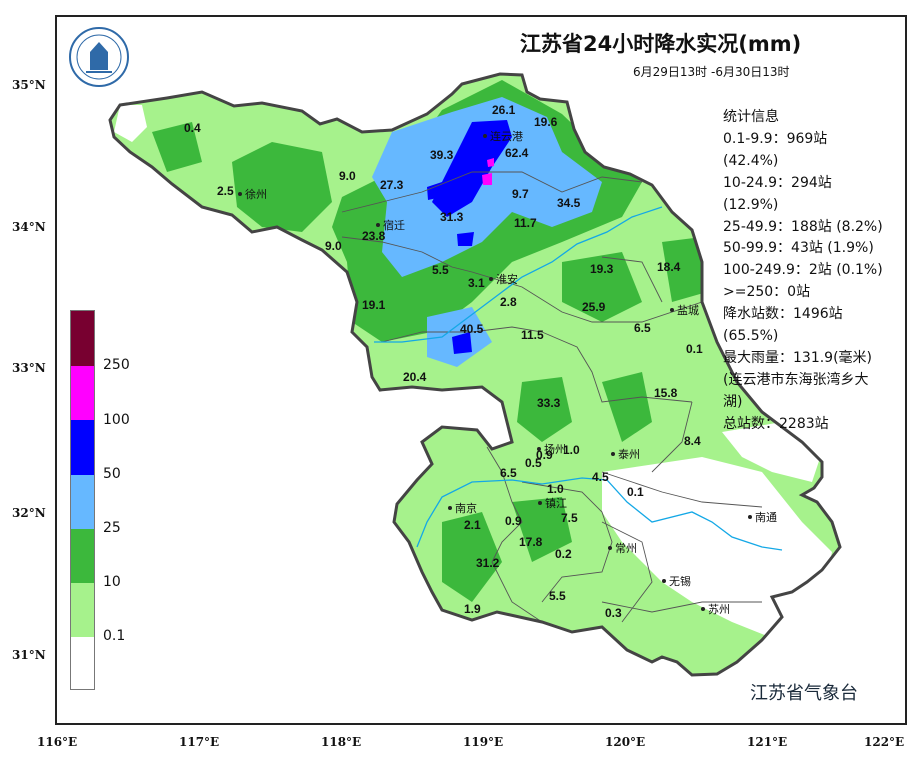 The image size is (920, 763). Describe the element at coordinates (374, 305) in the screenshot. I see `rainfall-value: 19.1` at that location.